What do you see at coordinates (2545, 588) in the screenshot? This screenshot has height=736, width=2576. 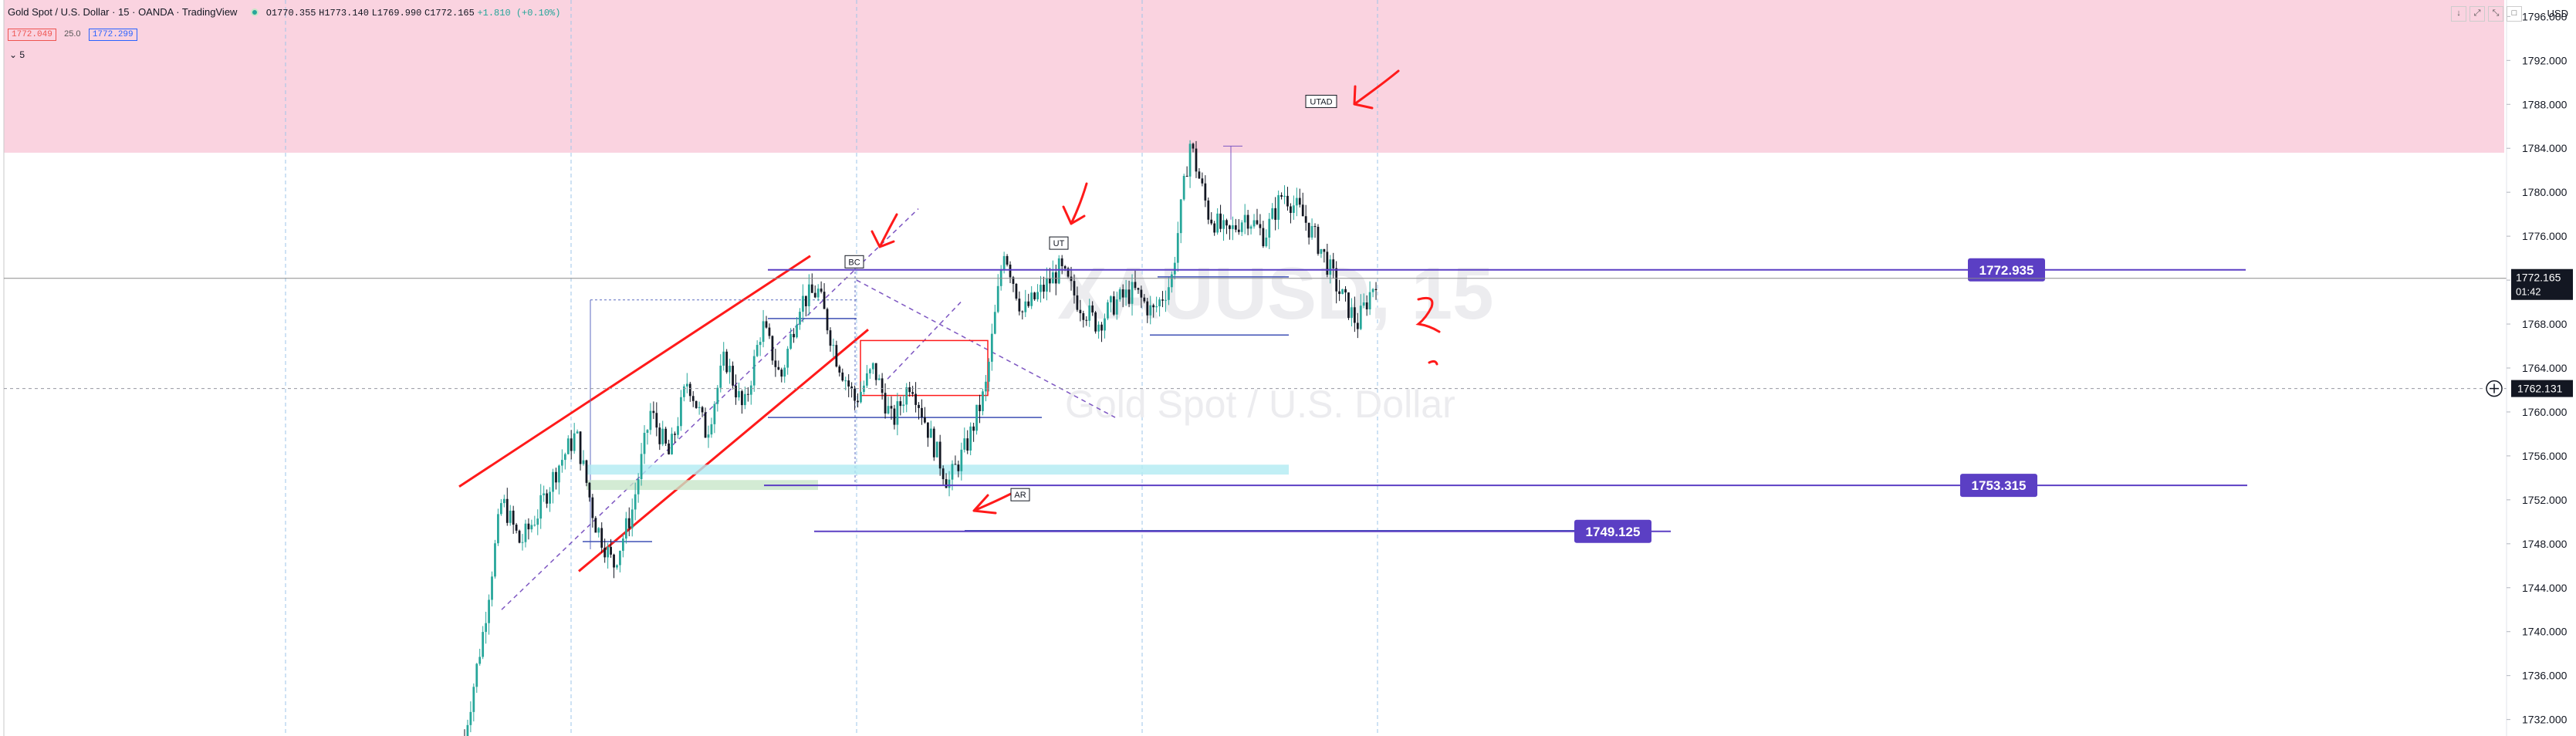 I see `price-tick-label: 1744.000` at bounding box center [2545, 588].